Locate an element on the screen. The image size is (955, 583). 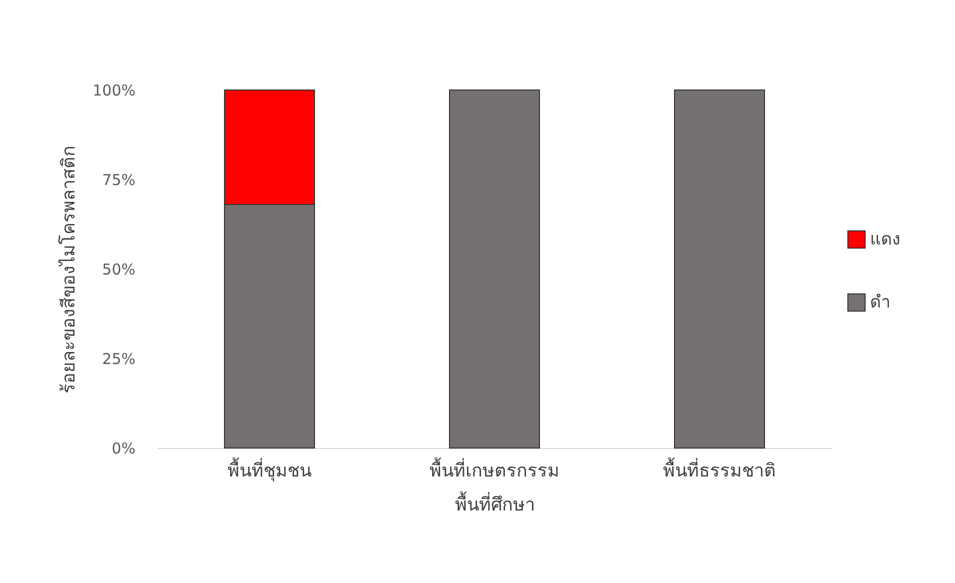
x-axis-title: พื้นที่ศึกษา is located at coordinates (495, 504).